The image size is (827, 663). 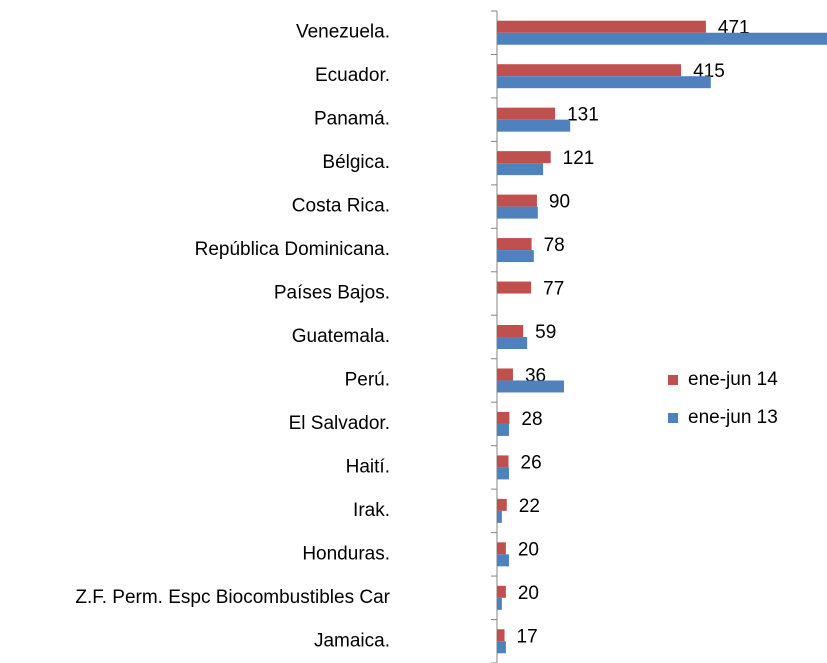 I want to click on y-tick-label: Guatemala., so click(x=341, y=336).